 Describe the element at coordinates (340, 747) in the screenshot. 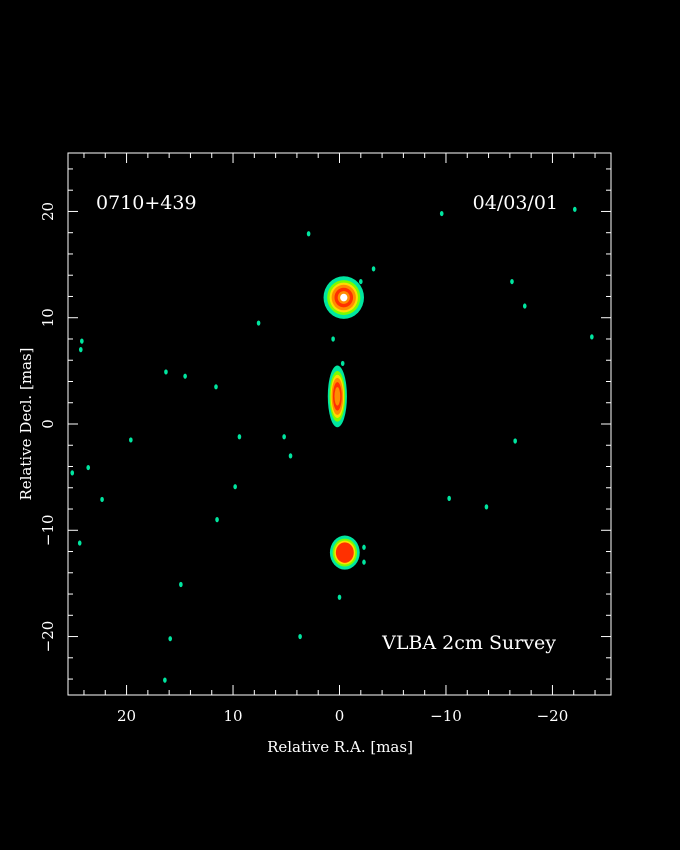

I see `x-axis-title: Relative R.A. [mas]` at that location.